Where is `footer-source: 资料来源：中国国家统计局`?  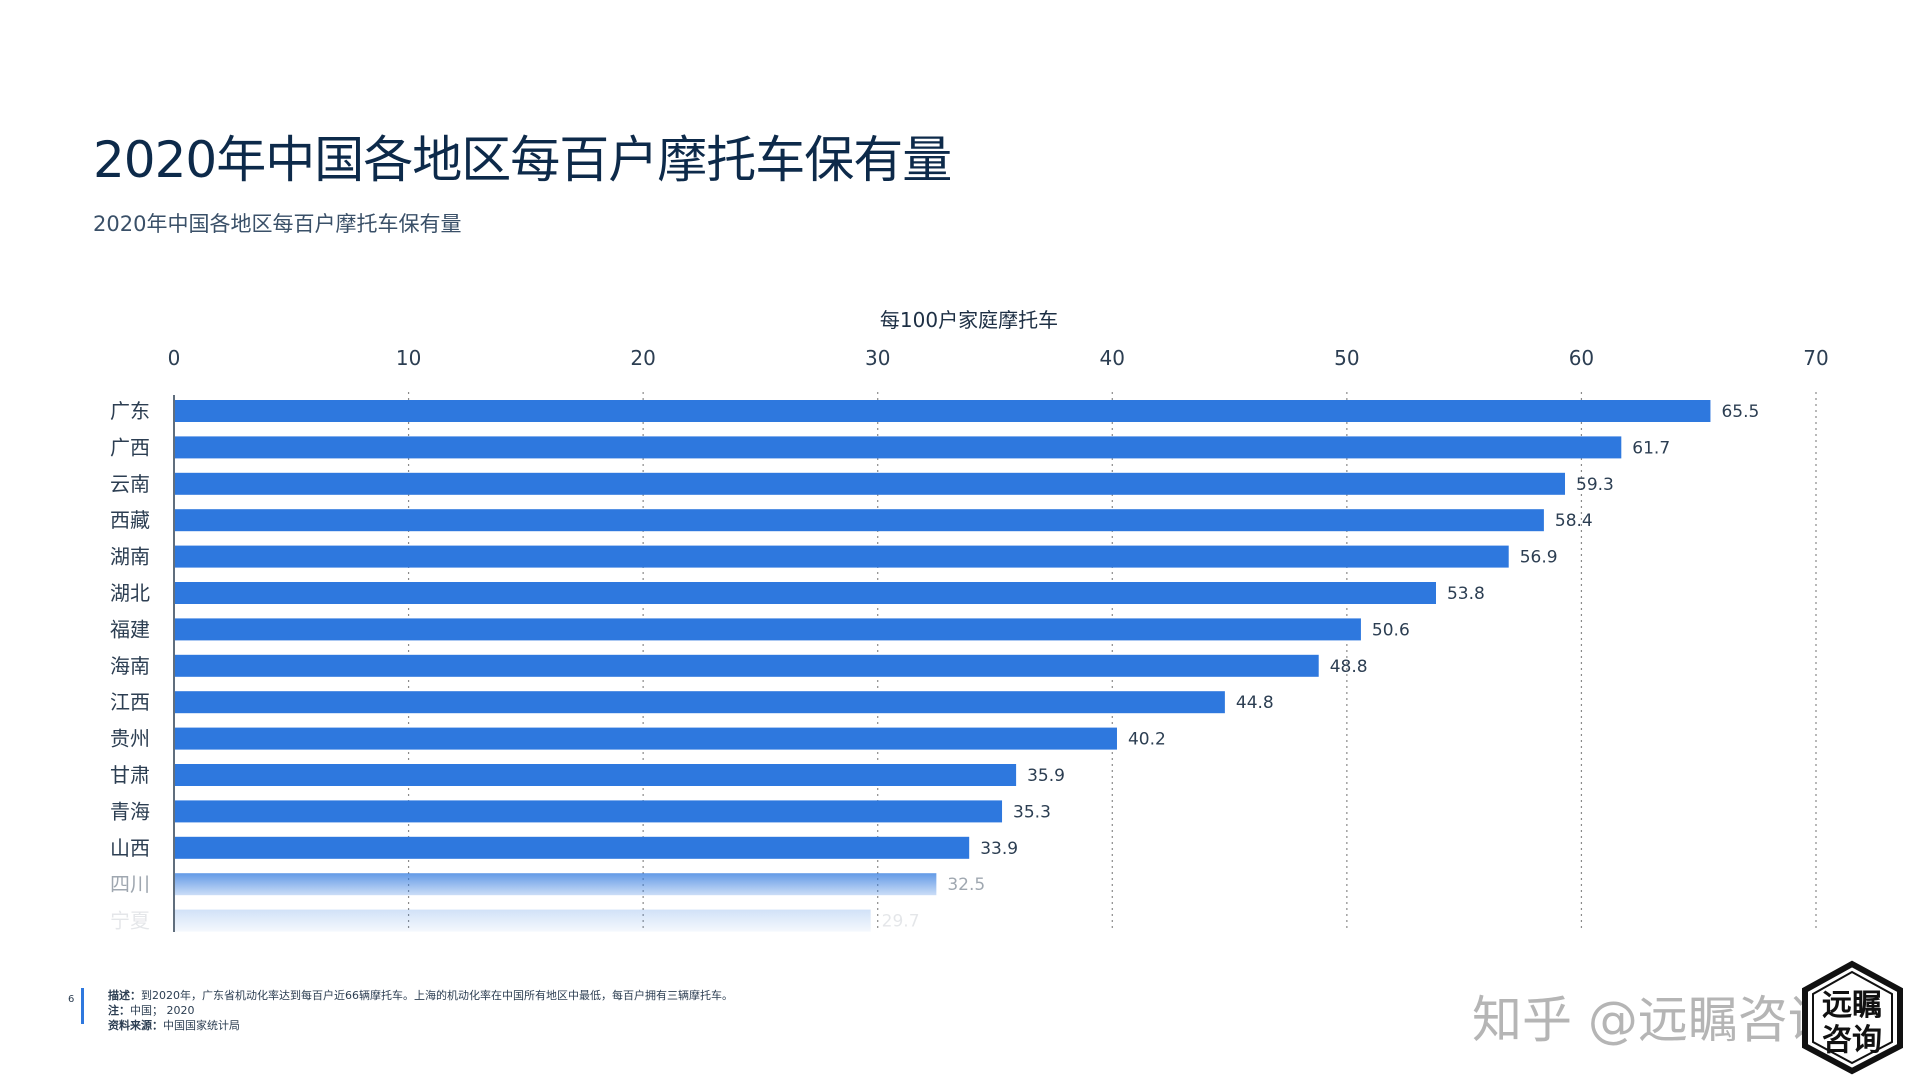 footer-source: 资料来源：中国国家统计局 is located at coordinates (420, 1025).